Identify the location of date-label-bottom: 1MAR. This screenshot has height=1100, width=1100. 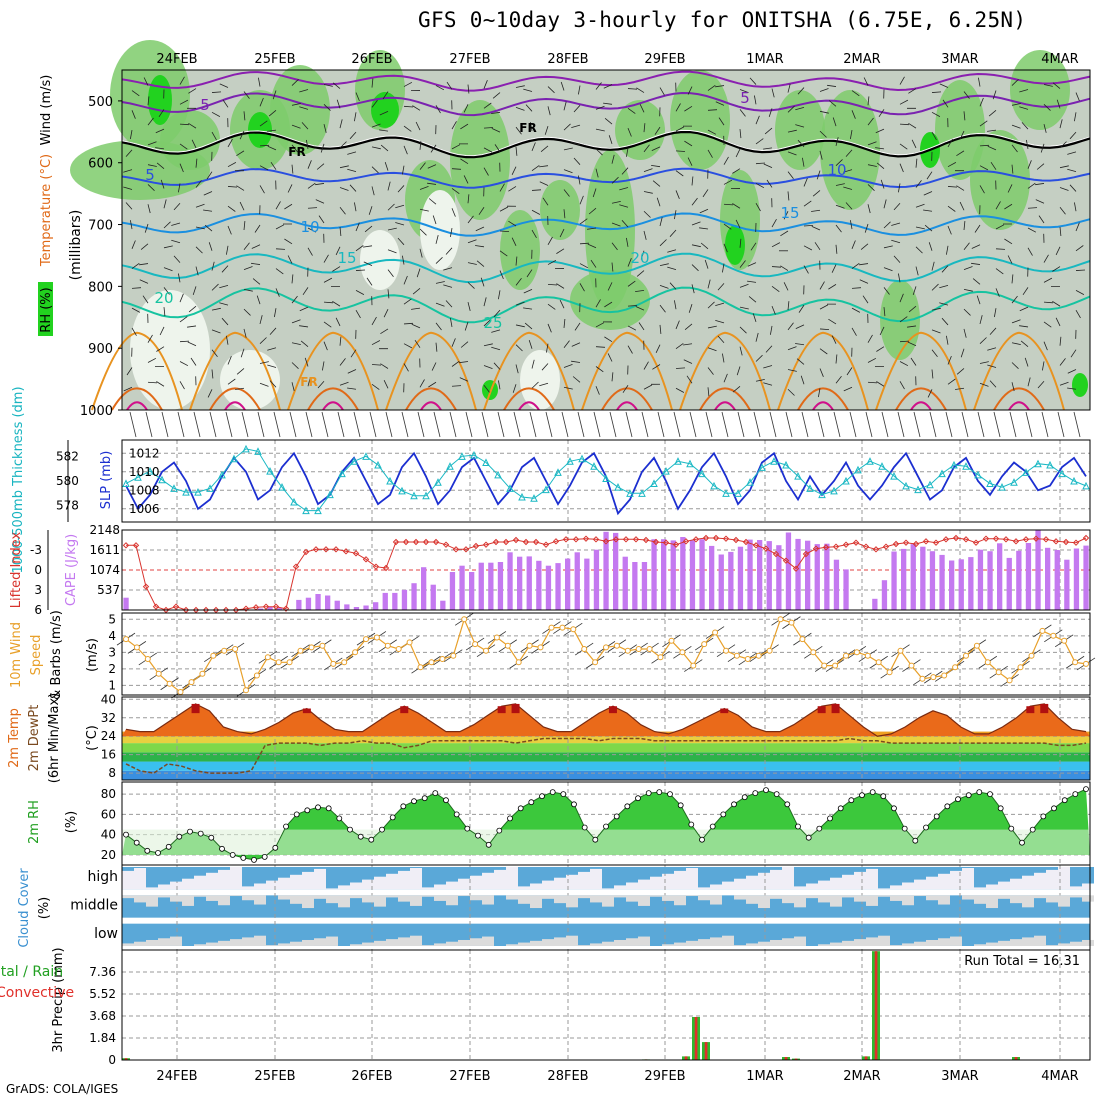
(764, 1076).